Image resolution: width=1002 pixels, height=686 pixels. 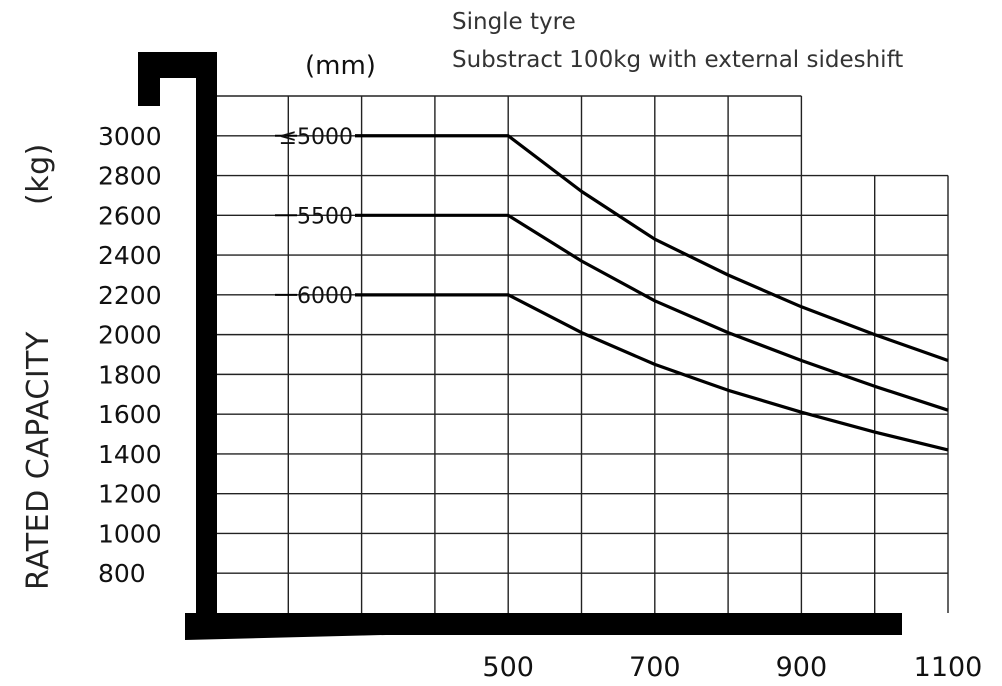 What do you see at coordinates (130, 215) in the screenshot?
I see `y-tick-label: 2600` at bounding box center [130, 215].